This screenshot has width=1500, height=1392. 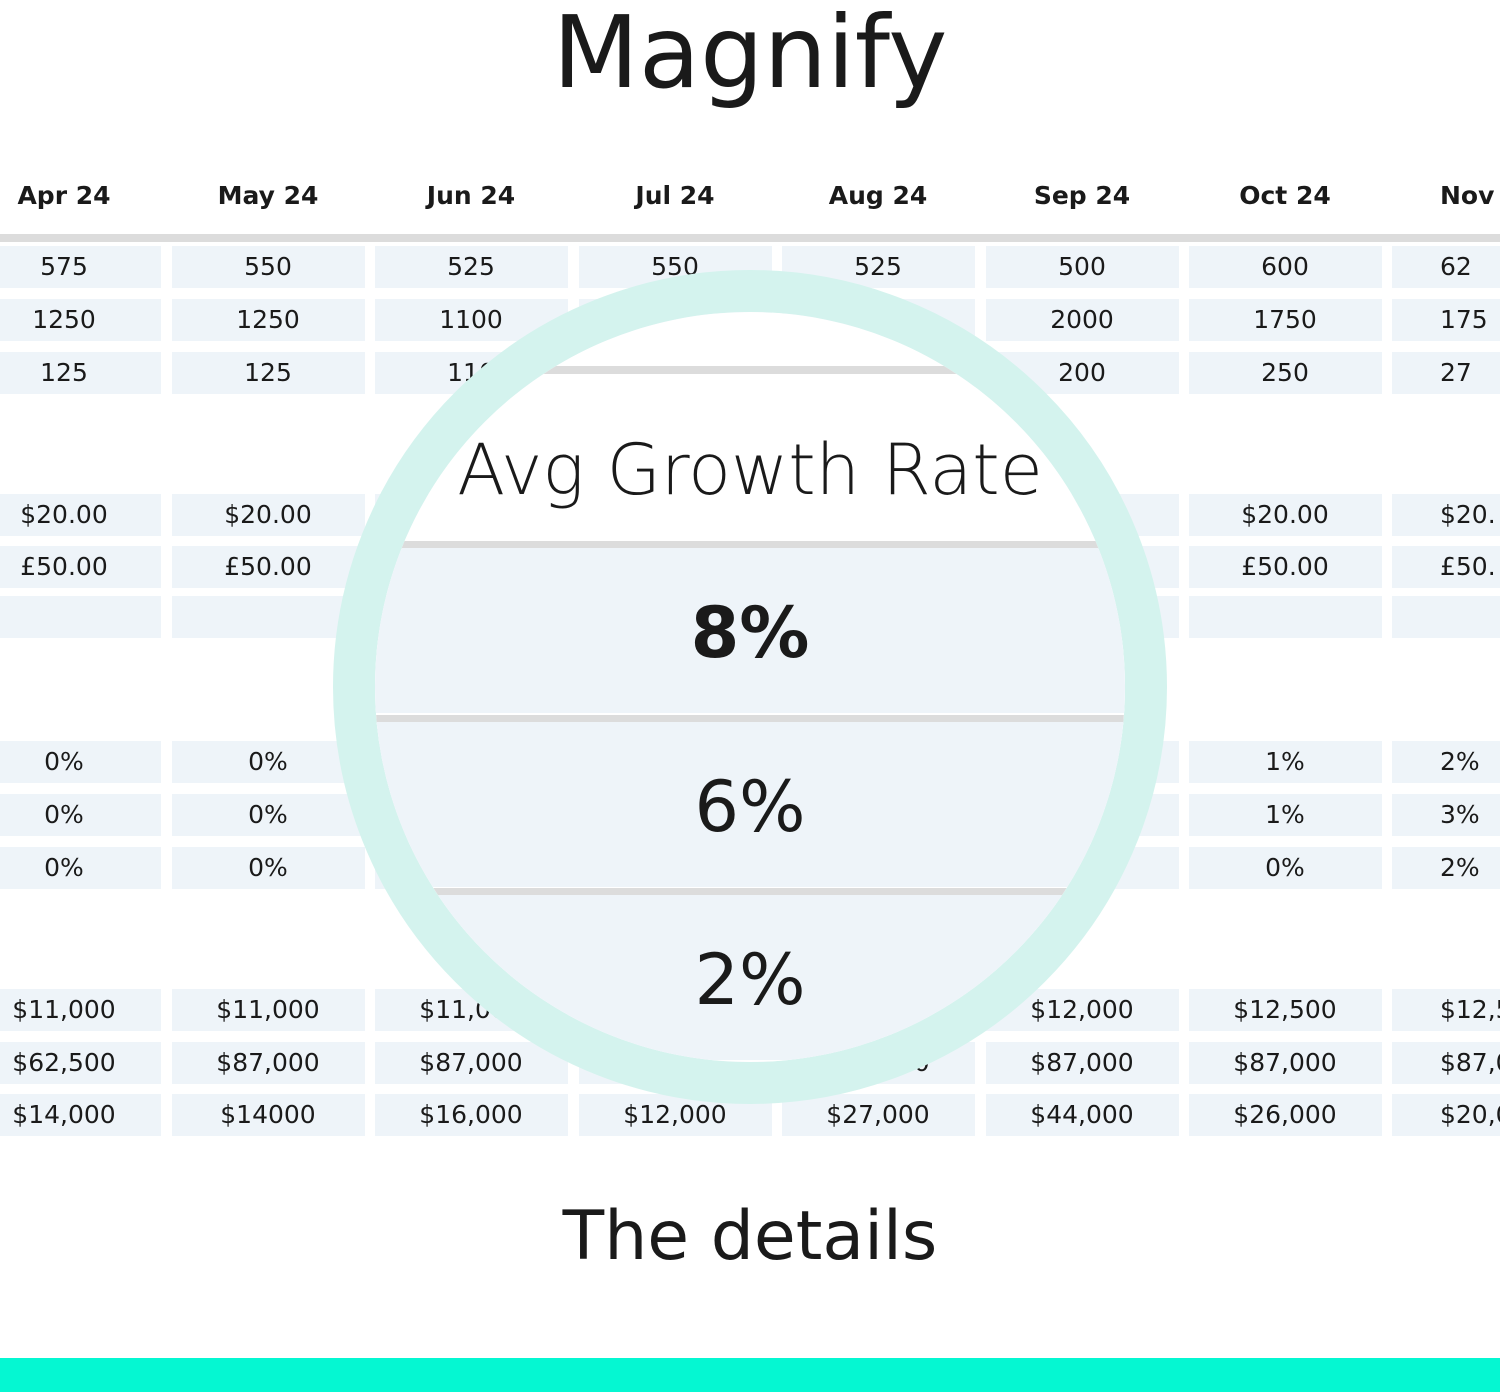 What do you see at coordinates (750, 633) in the screenshot?
I see `lens-value: 8%` at bounding box center [750, 633].